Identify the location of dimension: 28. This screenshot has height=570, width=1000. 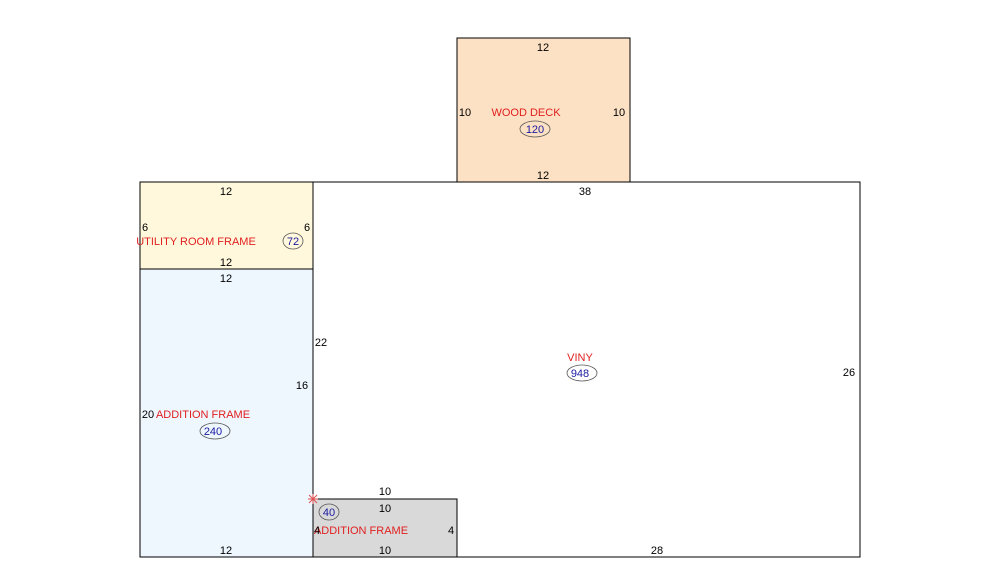
(657, 551).